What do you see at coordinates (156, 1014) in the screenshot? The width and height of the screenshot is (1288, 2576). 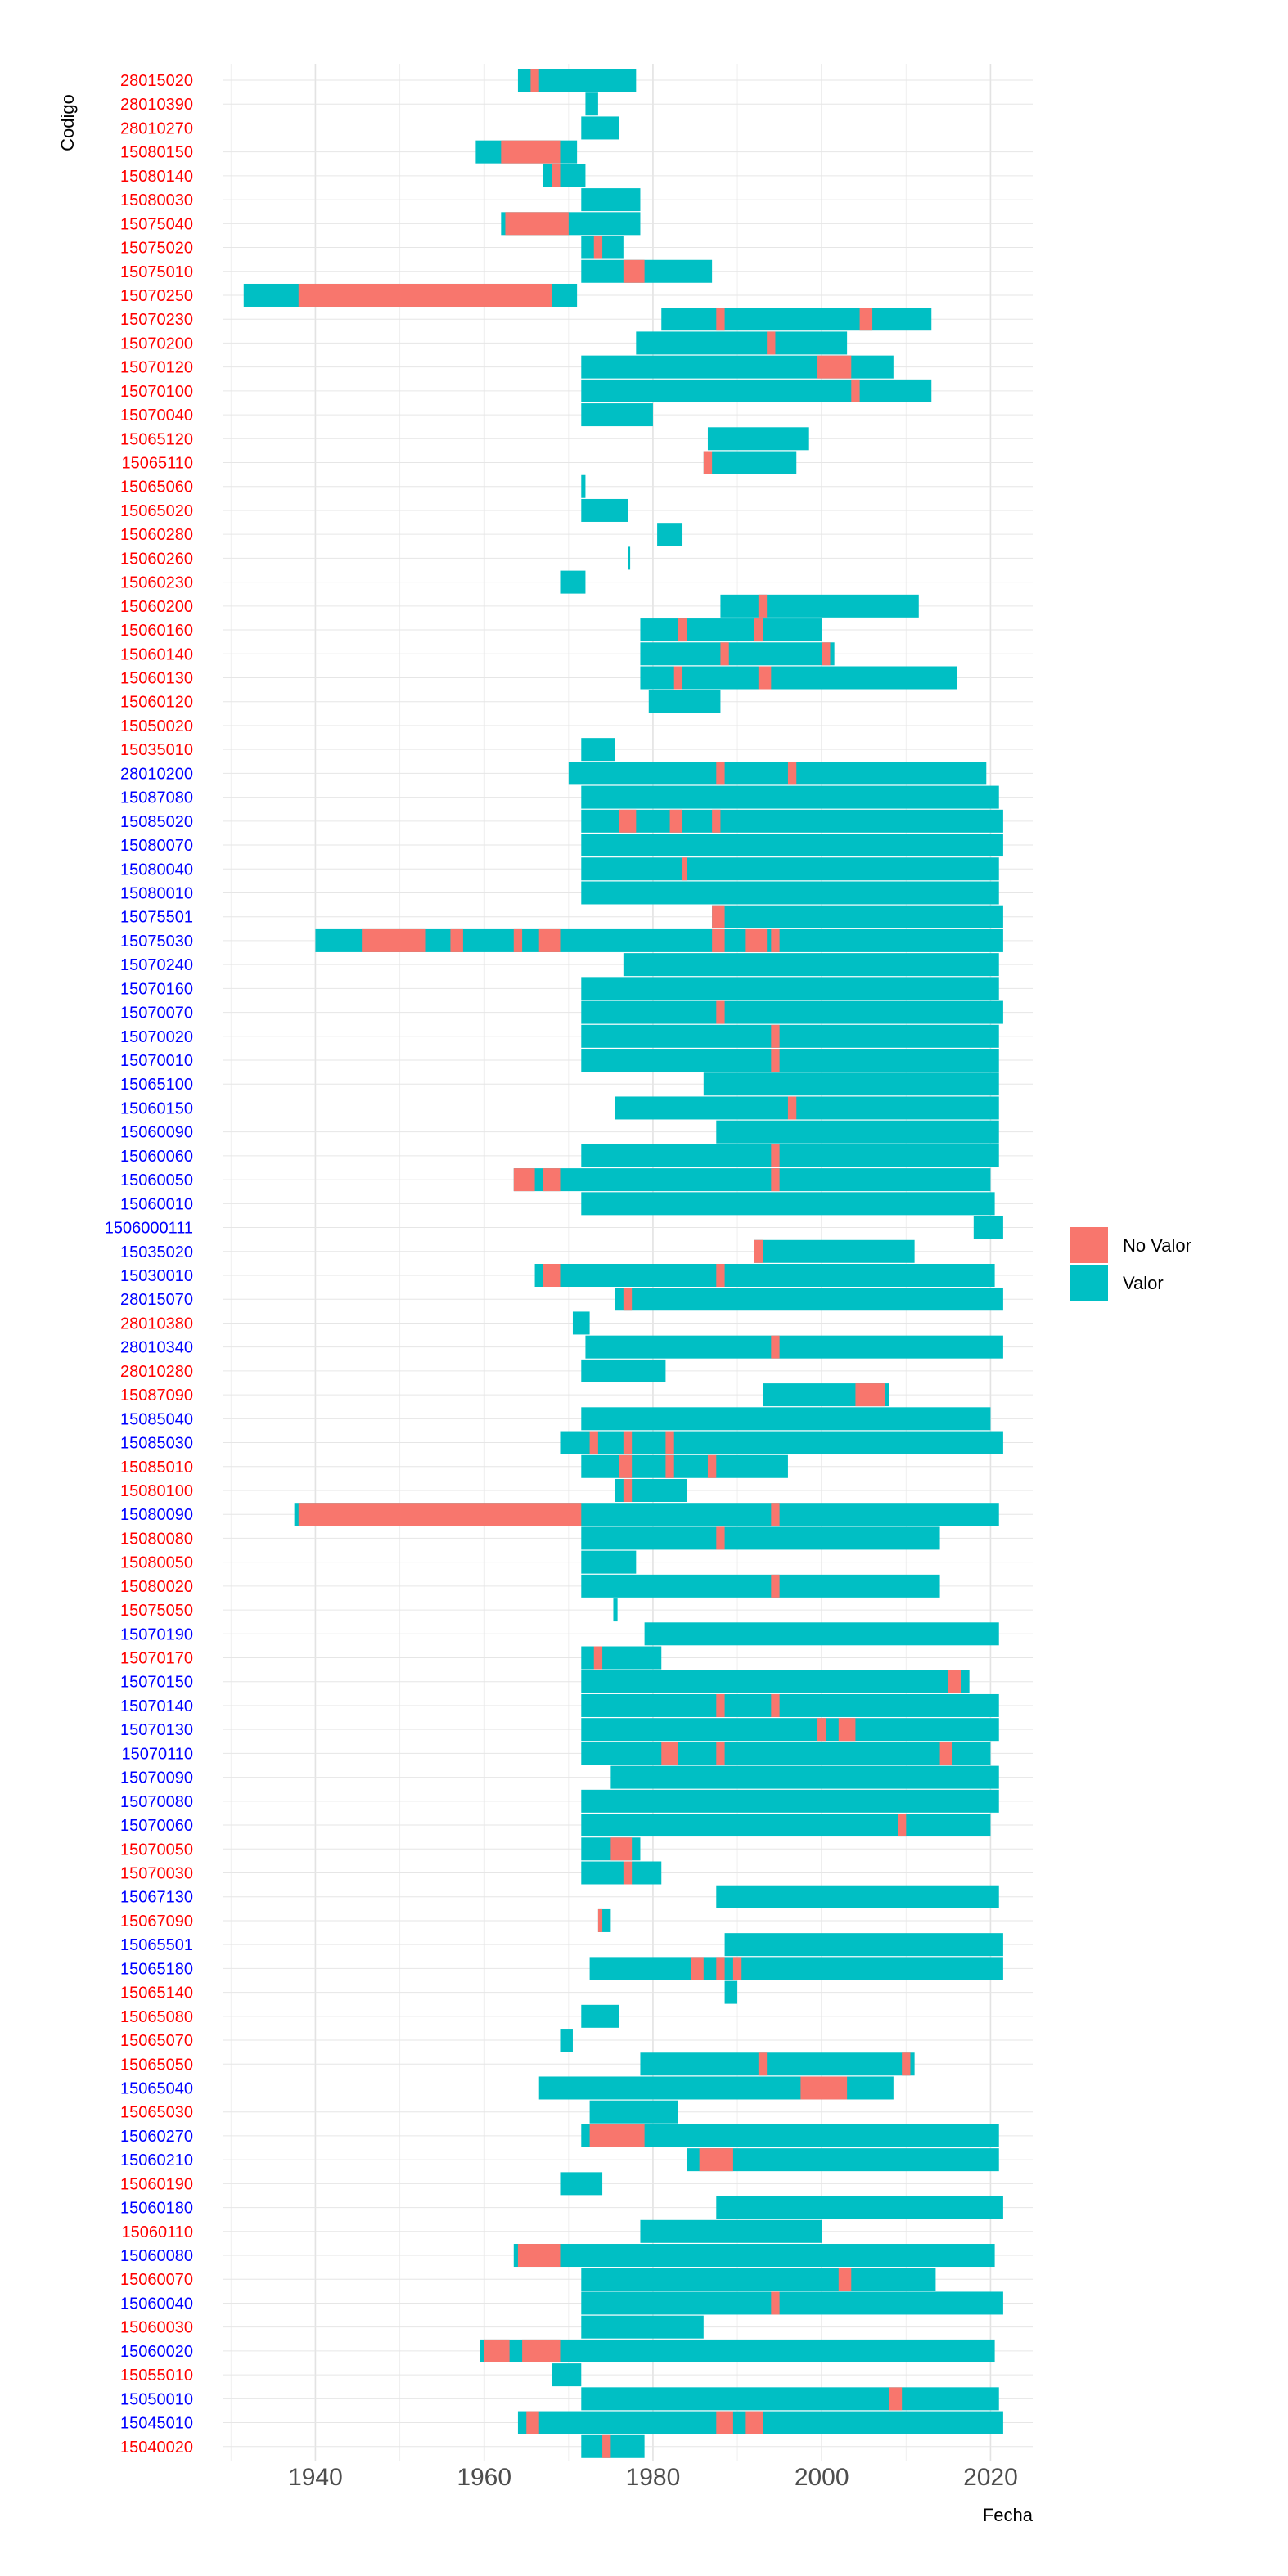 I see `y-tick-label: 15070070` at bounding box center [156, 1014].